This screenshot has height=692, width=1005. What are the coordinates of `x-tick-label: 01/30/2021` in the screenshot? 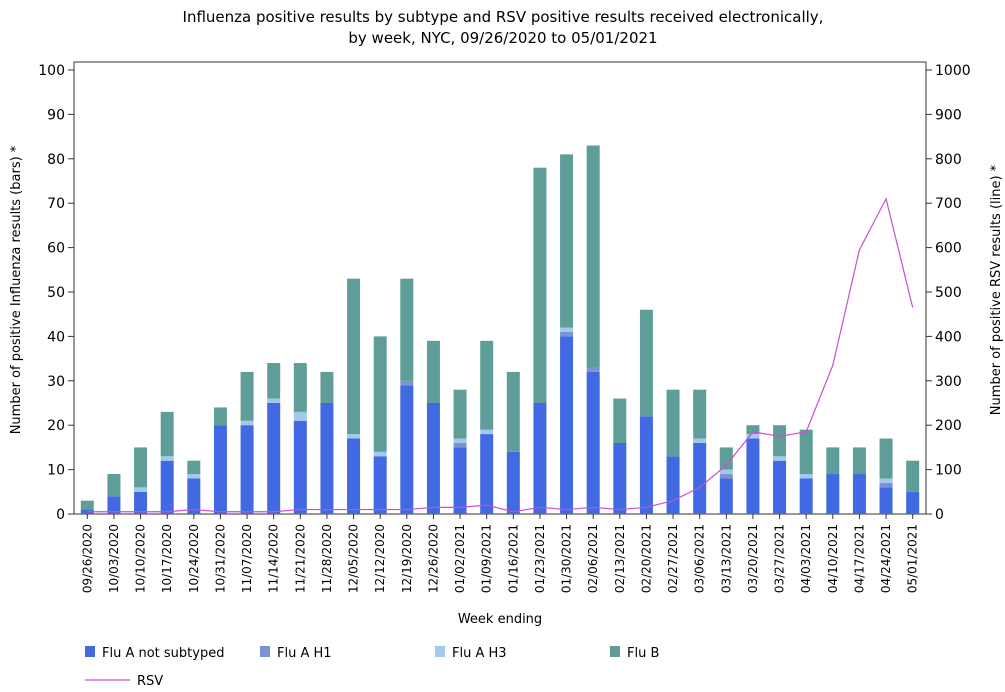 It's located at (567, 558).